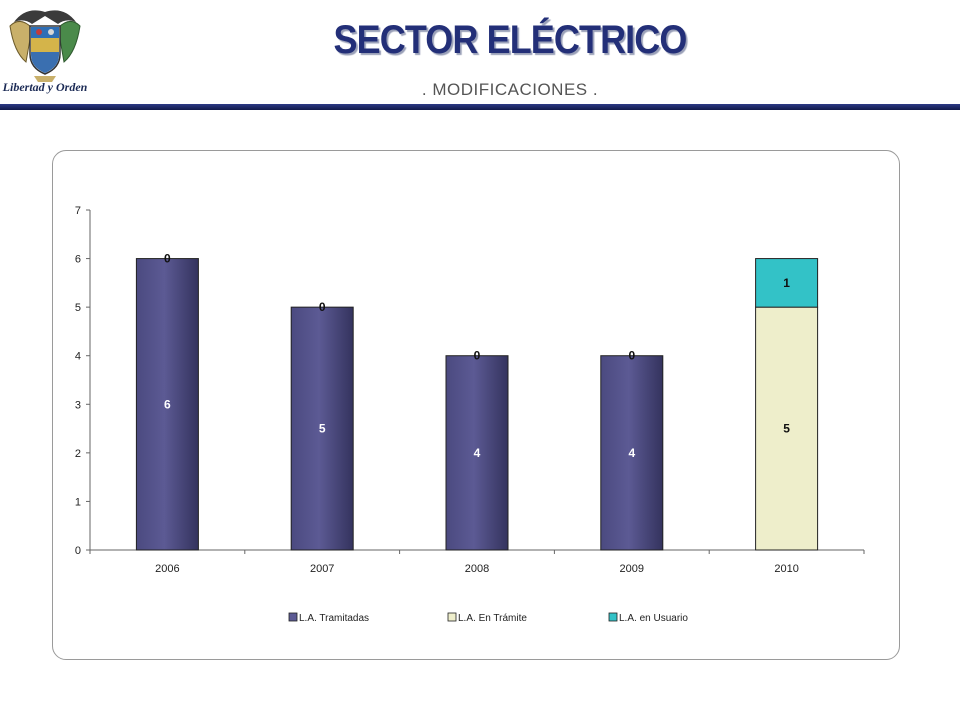 The height and width of the screenshot is (720, 960). I want to click on y-tick-label: 6, so click(78, 260).